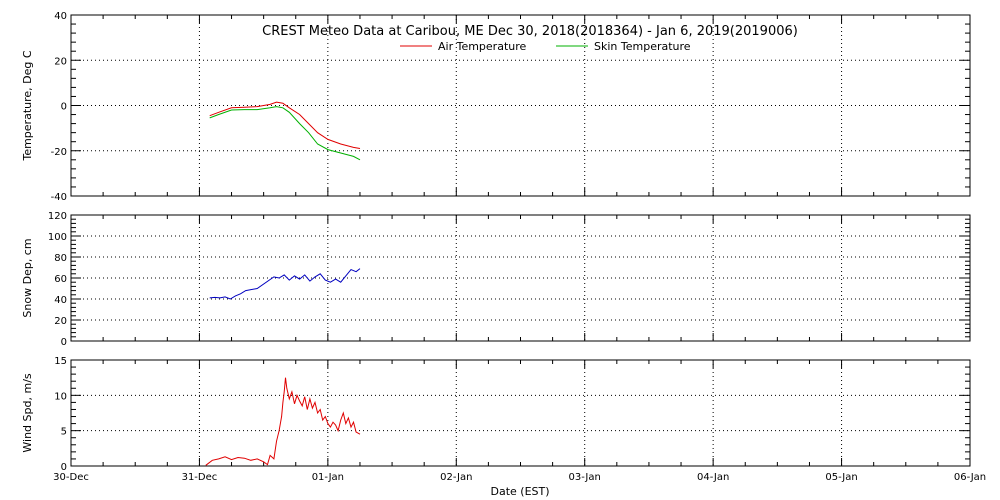 This screenshot has height=500, width=1000. Describe the element at coordinates (328, 477) in the screenshot. I see `x-tick-label: 01-Jan` at that location.